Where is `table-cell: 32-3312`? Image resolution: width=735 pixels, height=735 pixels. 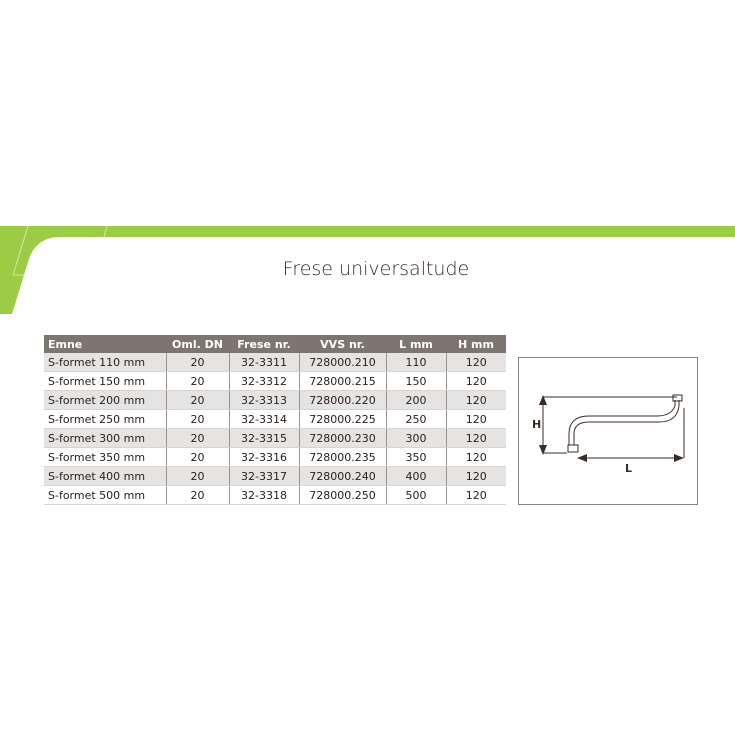
table-cell: 32-3312 is located at coordinates (263, 381).